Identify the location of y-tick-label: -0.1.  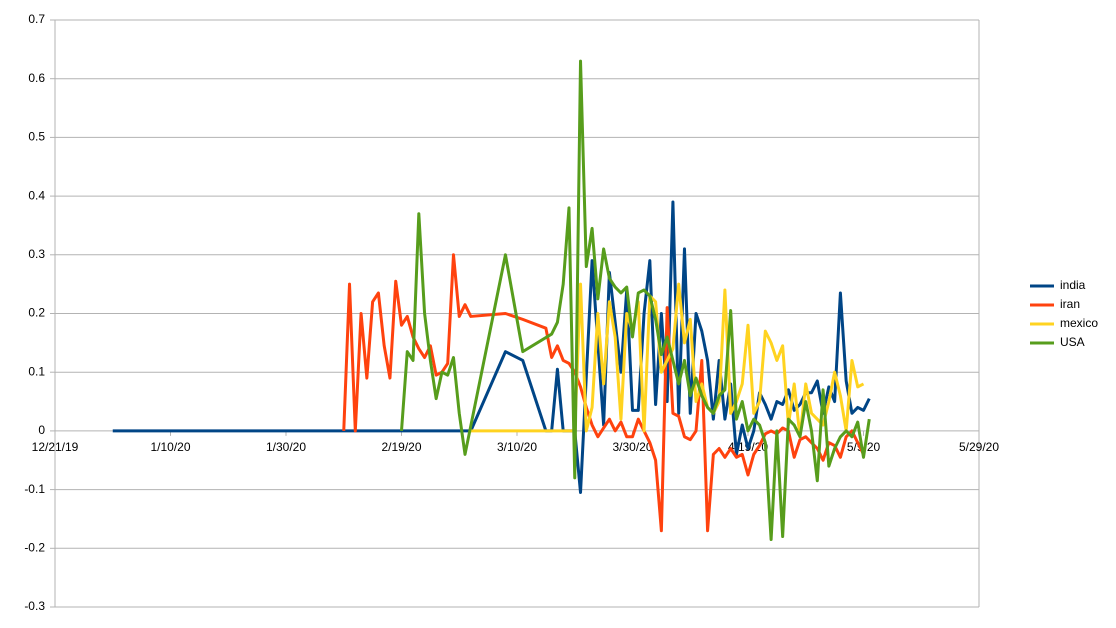
(34, 489).